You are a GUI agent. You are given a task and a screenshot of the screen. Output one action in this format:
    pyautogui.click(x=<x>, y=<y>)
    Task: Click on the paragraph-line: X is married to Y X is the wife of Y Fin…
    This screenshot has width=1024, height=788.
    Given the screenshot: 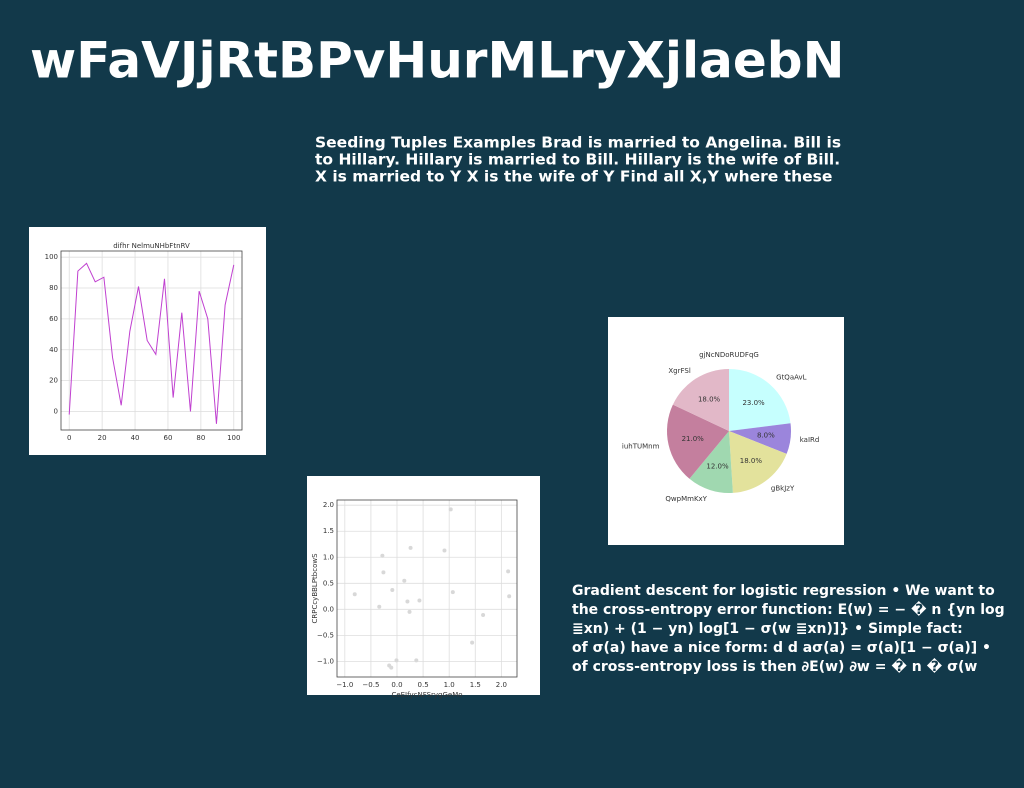 What is the action you would take?
    pyautogui.click(x=573, y=177)
    